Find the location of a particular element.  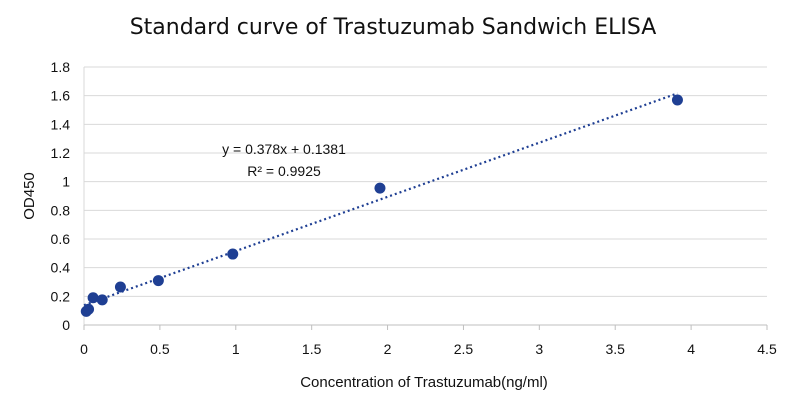

x-tick-label: 3 is located at coordinates (539, 349).